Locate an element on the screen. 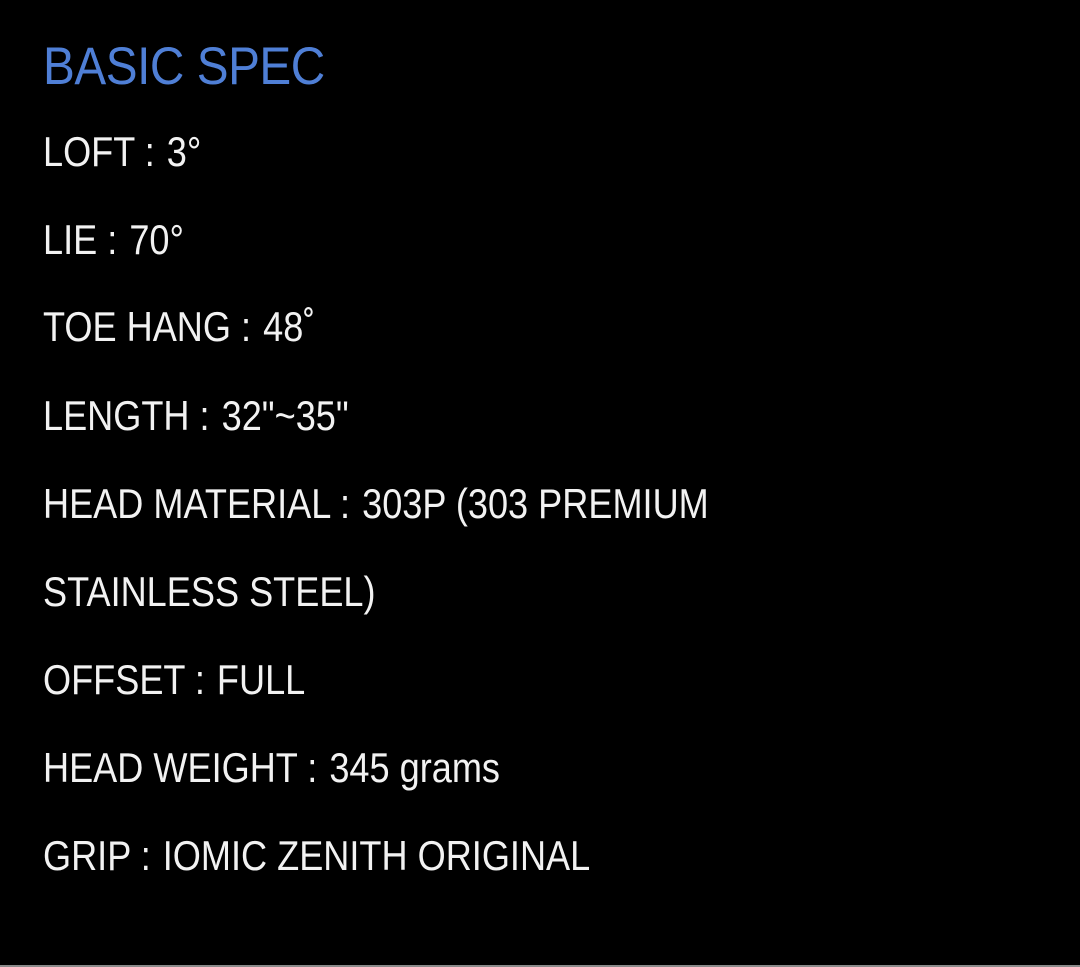  spec-value: 345 grams is located at coordinates (414, 767).